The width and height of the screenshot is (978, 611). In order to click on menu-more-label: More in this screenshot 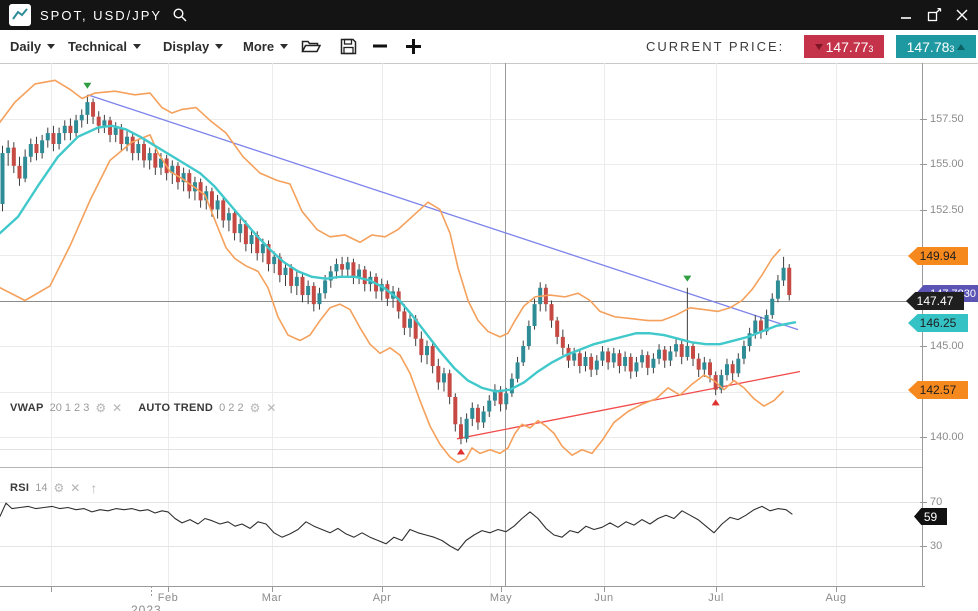, I will do `click(259, 46)`.